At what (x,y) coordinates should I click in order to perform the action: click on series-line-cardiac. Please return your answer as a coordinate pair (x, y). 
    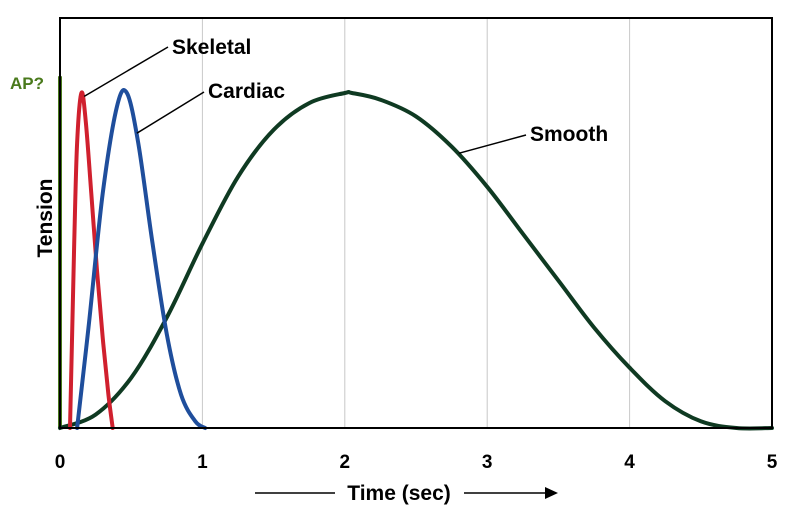
    Looking at the image, I should click on (141, 259).